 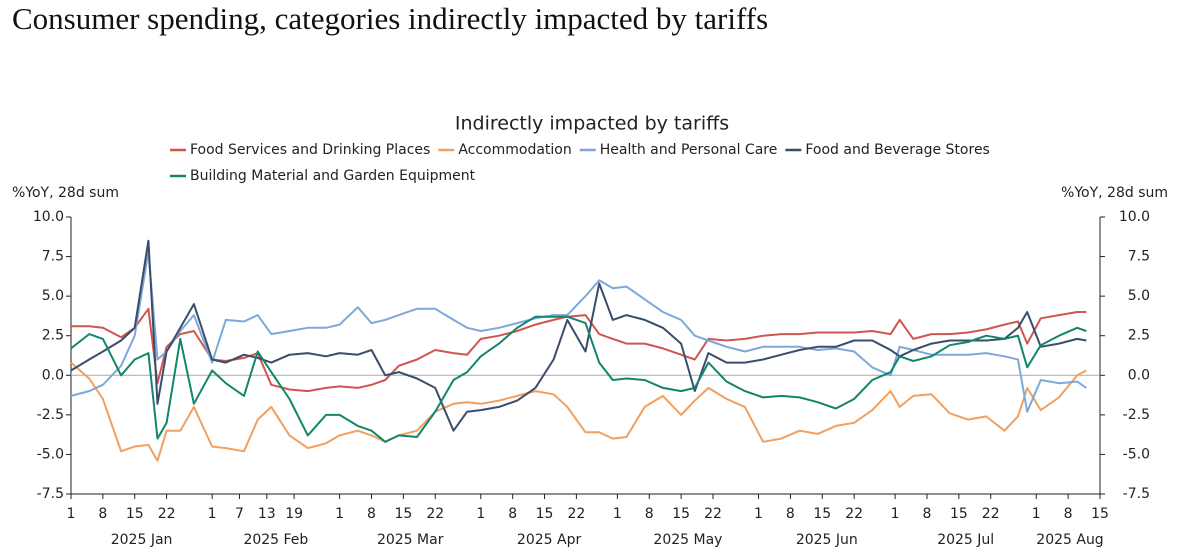 What do you see at coordinates (1139, 296) in the screenshot?
I see `y2-tick-label: 5.0` at bounding box center [1139, 296].